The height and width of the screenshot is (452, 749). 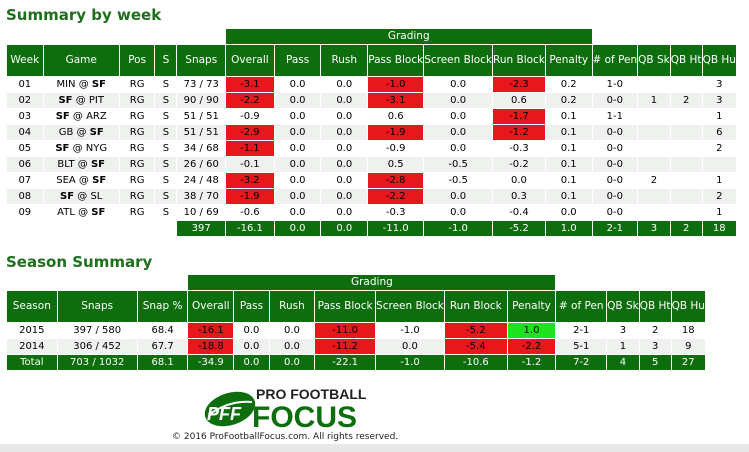 I want to click on season-cell-sblock: -1.0, so click(x=409, y=330).